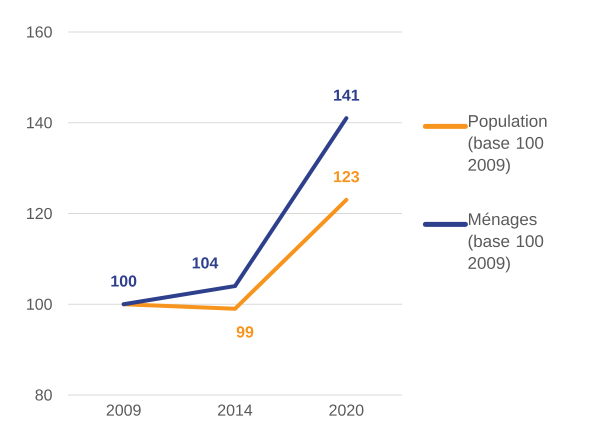 The height and width of the screenshot is (436, 605). Describe the element at coordinates (347, 95) in the screenshot. I see `data-label: 141` at that location.